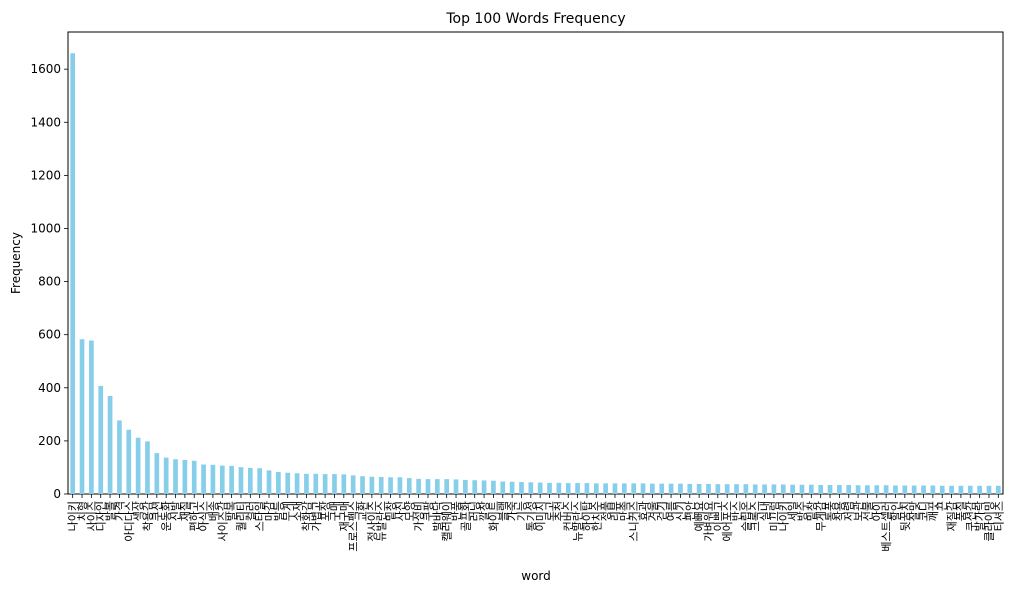 This screenshot has height=592, width=1012. What do you see at coordinates (45, 69) in the screenshot?
I see `y-tick-label: 1600` at bounding box center [45, 69].